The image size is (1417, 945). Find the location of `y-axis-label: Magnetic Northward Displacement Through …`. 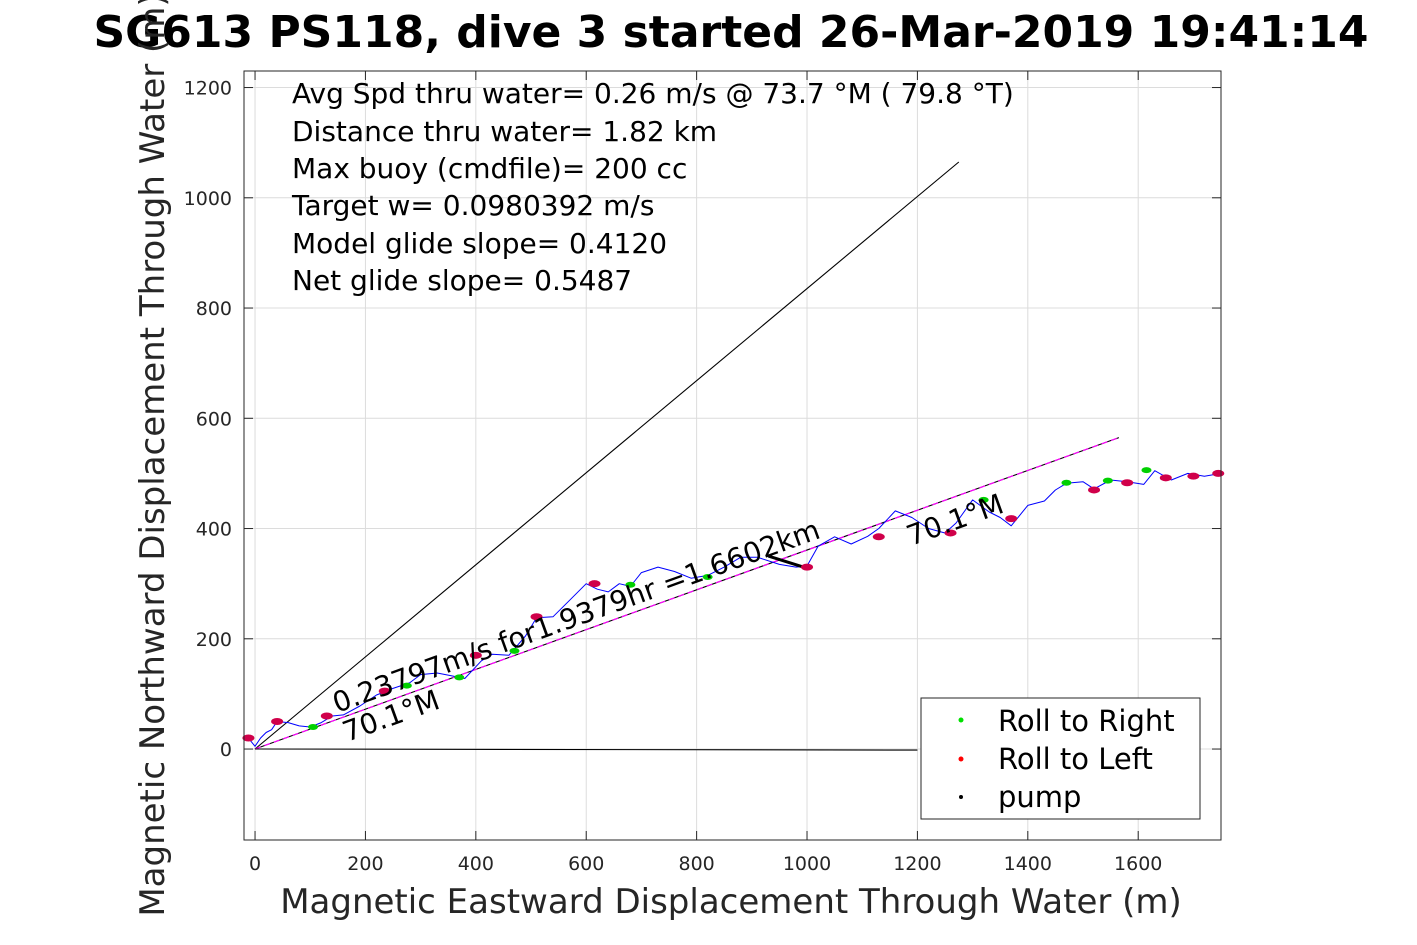

y-axis-label: Magnetic Northward Displacement Through … is located at coordinates (153, 458).